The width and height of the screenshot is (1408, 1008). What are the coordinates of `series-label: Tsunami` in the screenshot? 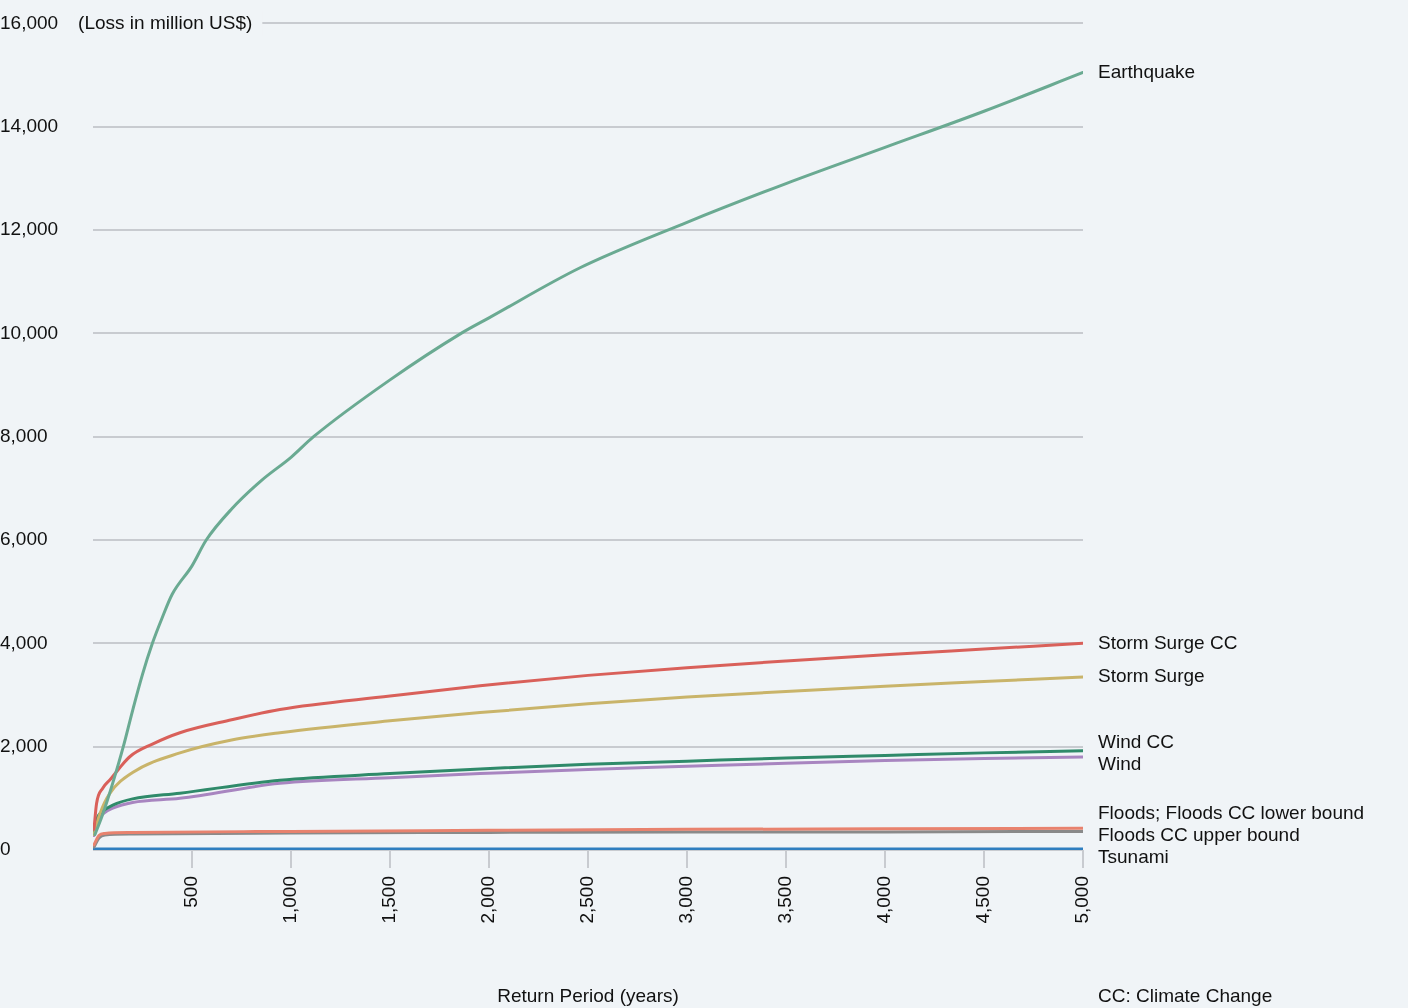 It's located at (1133, 857).